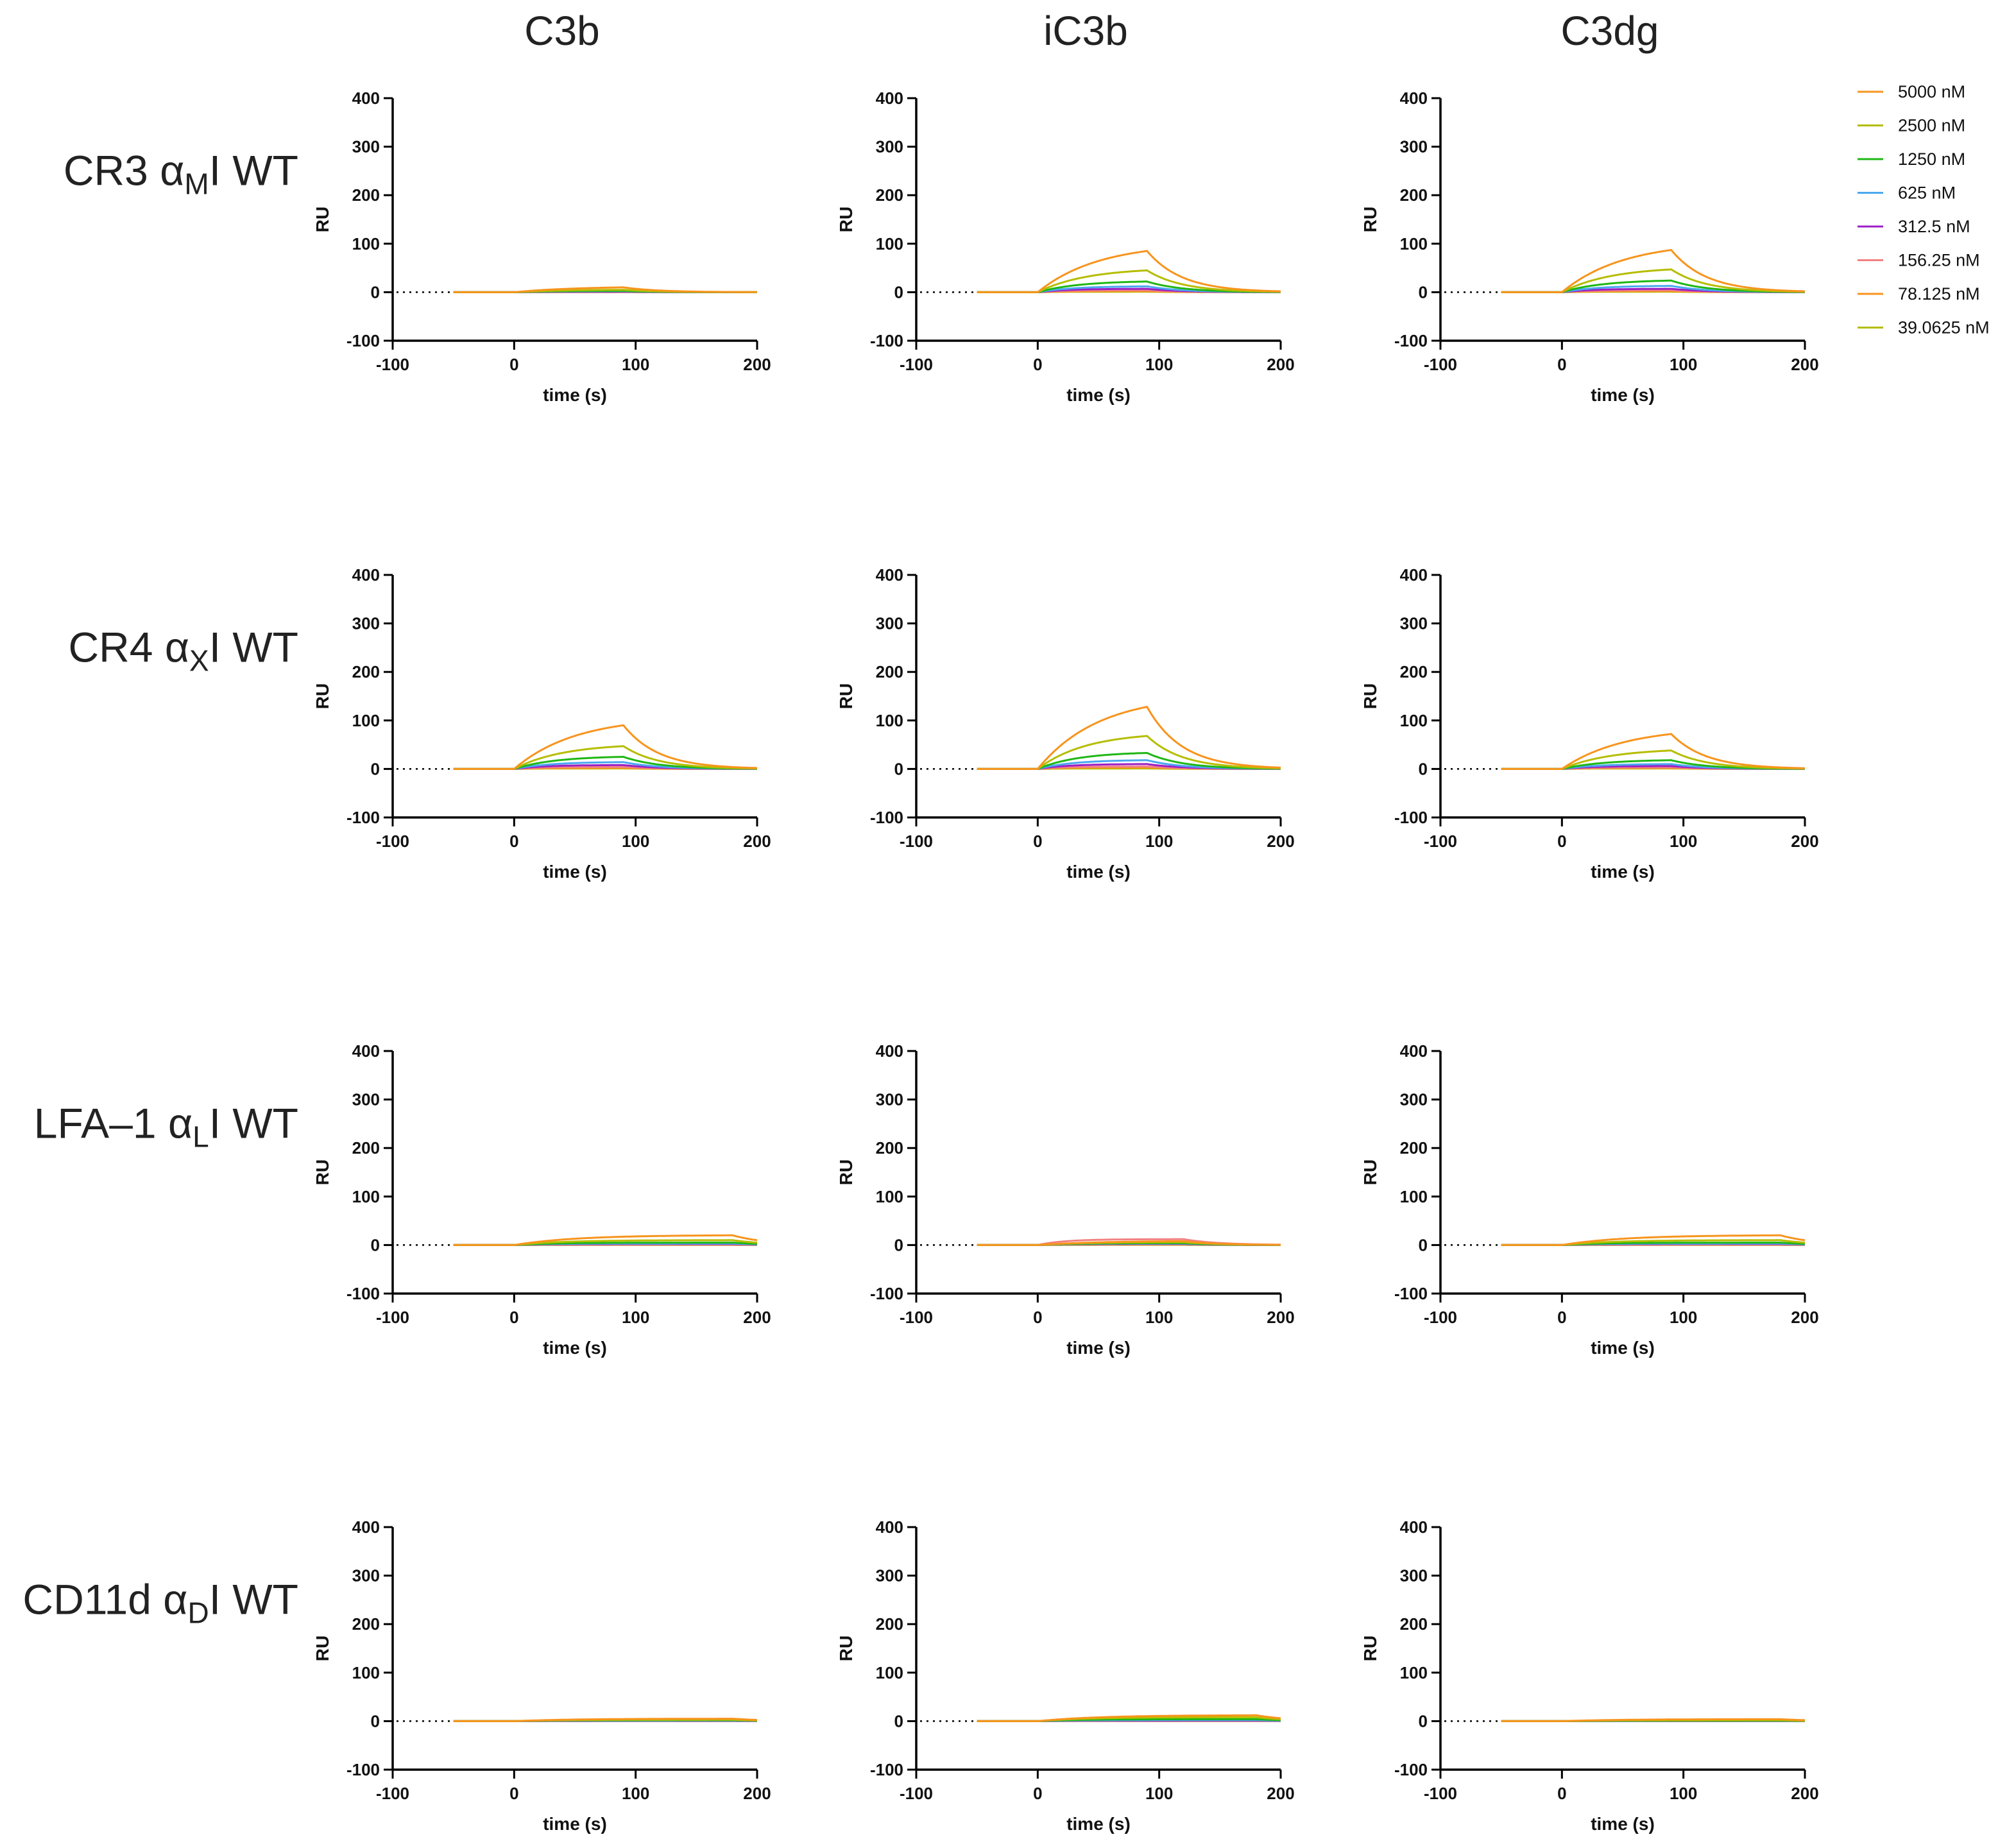 Image resolution: width=2016 pixels, height=1846 pixels. Describe the element at coordinates (1931, 159) in the screenshot. I see `legend-label-2: 1250 nM` at that location.